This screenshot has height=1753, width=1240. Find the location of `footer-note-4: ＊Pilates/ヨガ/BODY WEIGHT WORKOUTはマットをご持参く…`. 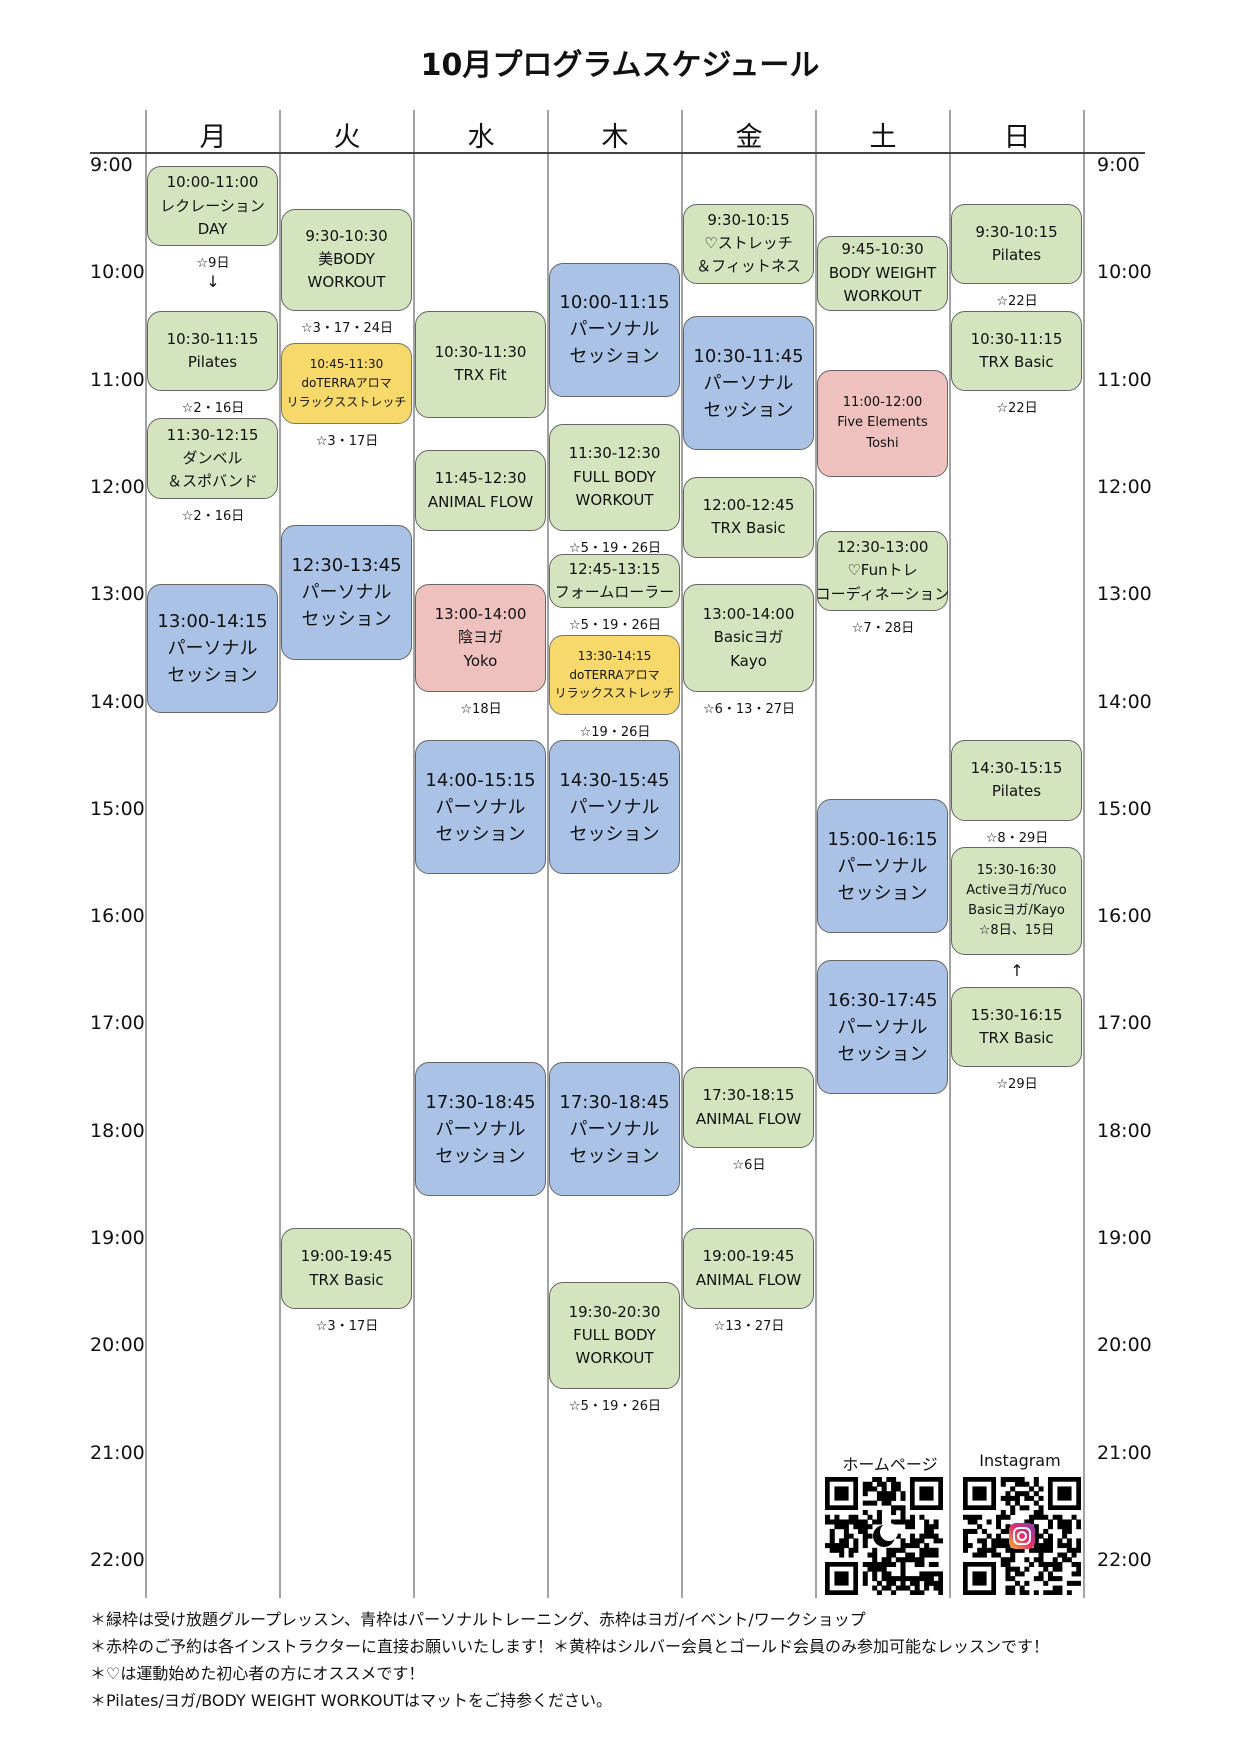

footer-note-4: ＊Pilates/ヨガ/BODY WEIGHT WORKOUTはマットをご持参く… is located at coordinates (351, 1700).